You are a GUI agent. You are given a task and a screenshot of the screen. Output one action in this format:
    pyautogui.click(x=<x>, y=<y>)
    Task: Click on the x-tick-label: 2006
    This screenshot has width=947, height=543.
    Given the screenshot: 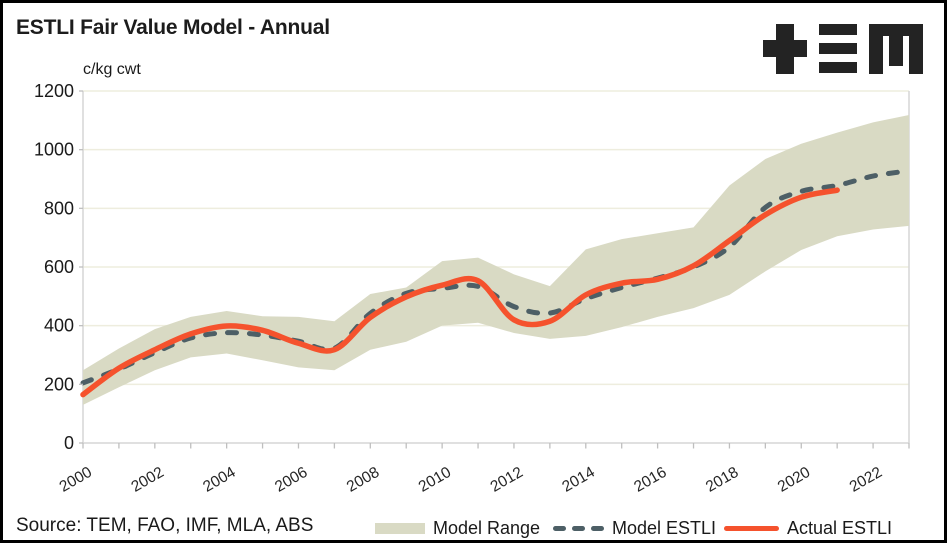 What is the action you would take?
    pyautogui.click(x=291, y=480)
    